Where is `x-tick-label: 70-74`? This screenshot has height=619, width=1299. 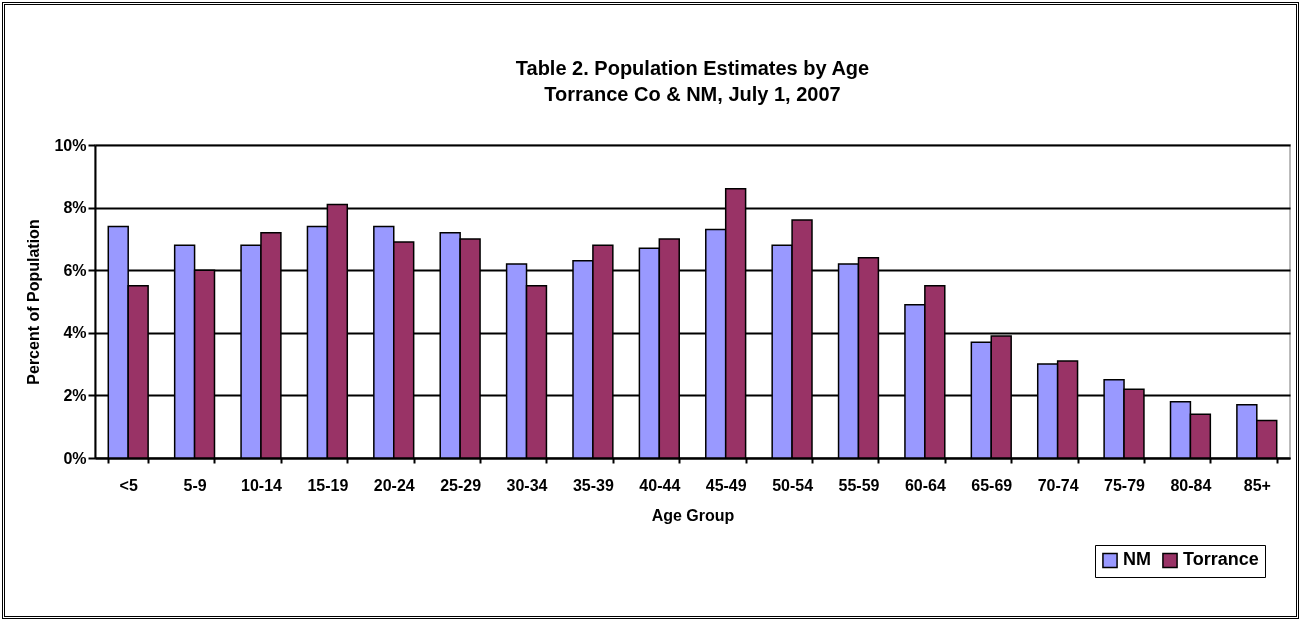 x-tick-label: 70-74 is located at coordinates (1058, 485).